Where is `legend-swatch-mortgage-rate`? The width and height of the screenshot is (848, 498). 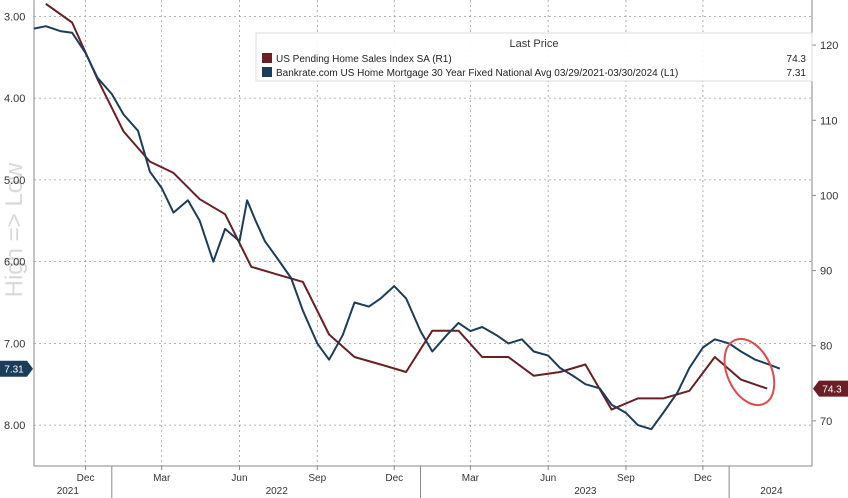
legend-swatch-mortgage-rate is located at coordinates (267, 72).